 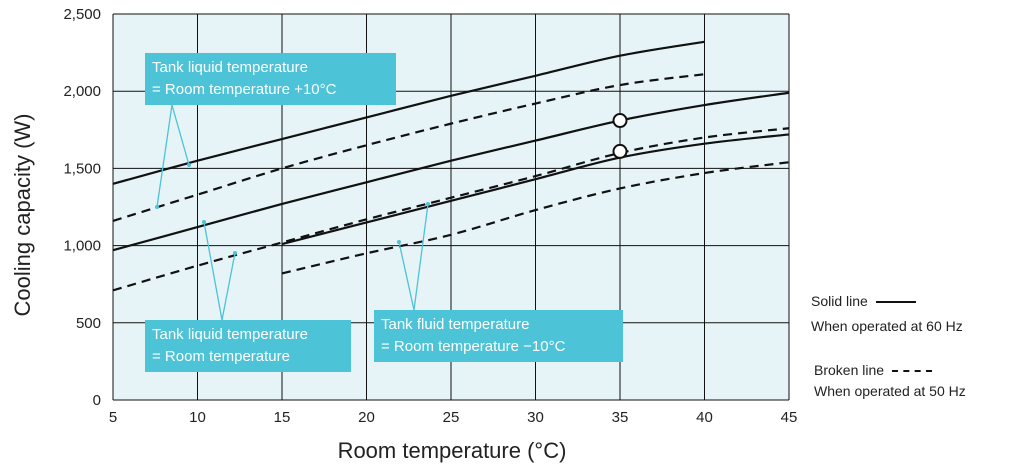 What do you see at coordinates (22, 215) in the screenshot?
I see `y-axis-label: Cooling capacity (W)` at bounding box center [22, 215].